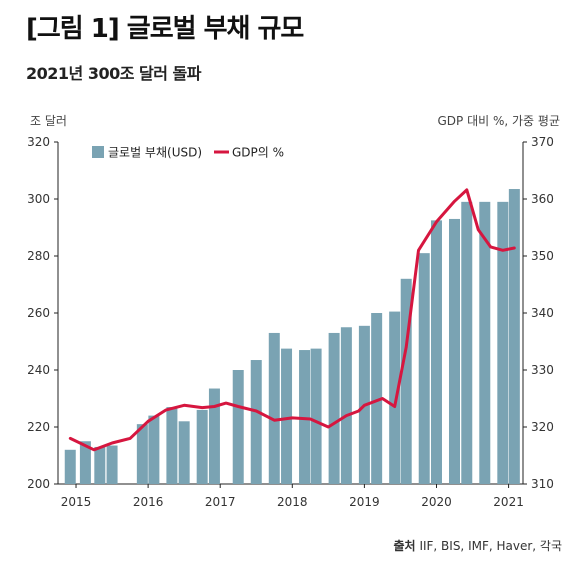  I want to click on chart-title: [그림 1] 글로벌 부채 규모, so click(165, 29).